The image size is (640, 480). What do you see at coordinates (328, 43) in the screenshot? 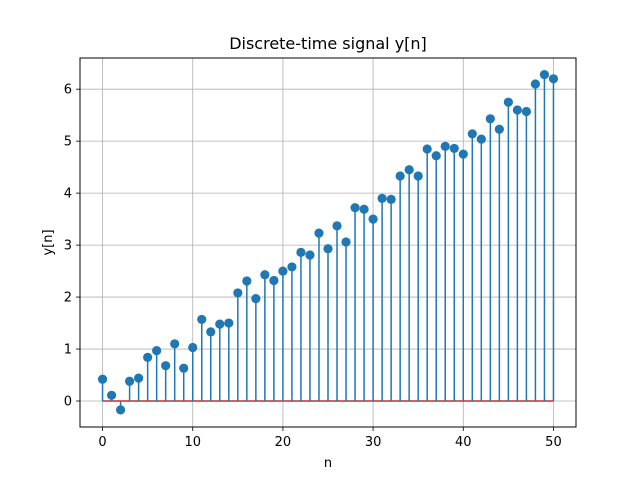
I see `chart-title: Discrete-time signal y[n]` at bounding box center [328, 43].